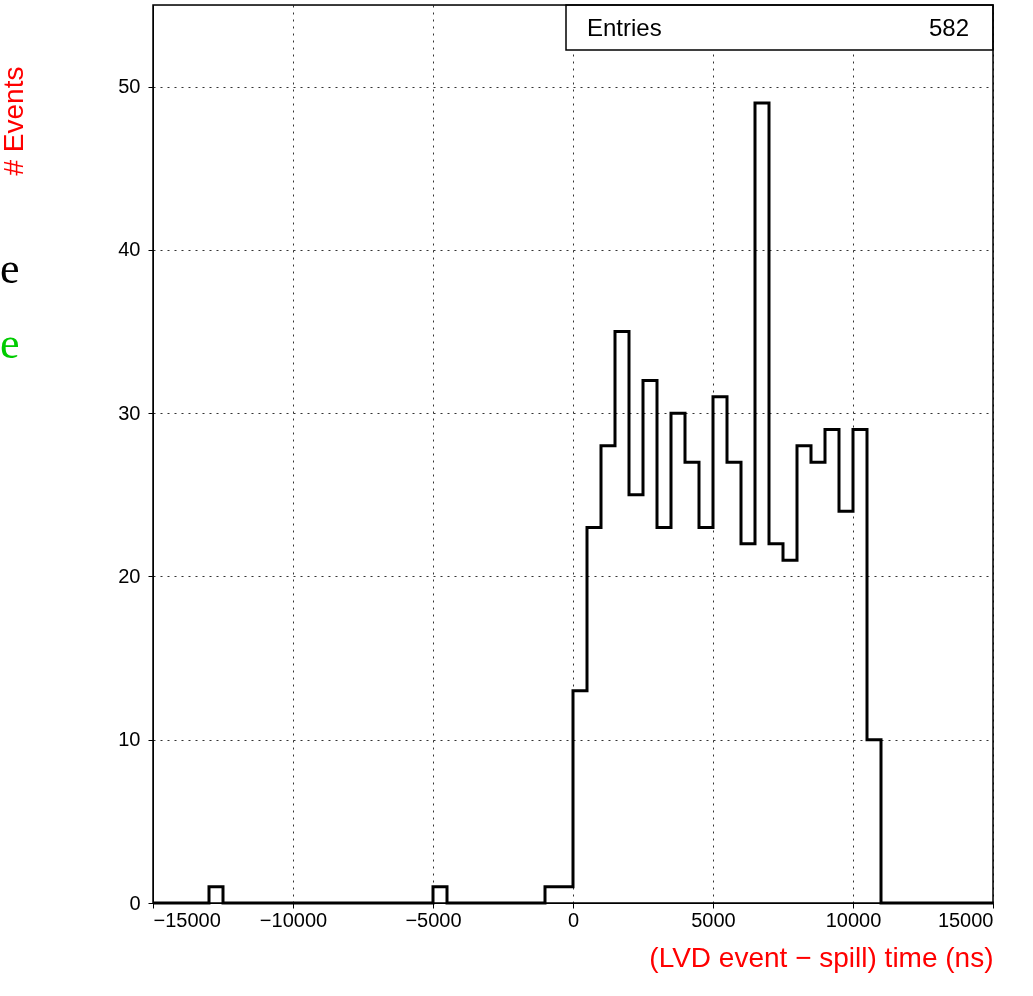 This screenshot has height=996, width=1033. I want to click on x-tick-label: 0, so click(573, 919).